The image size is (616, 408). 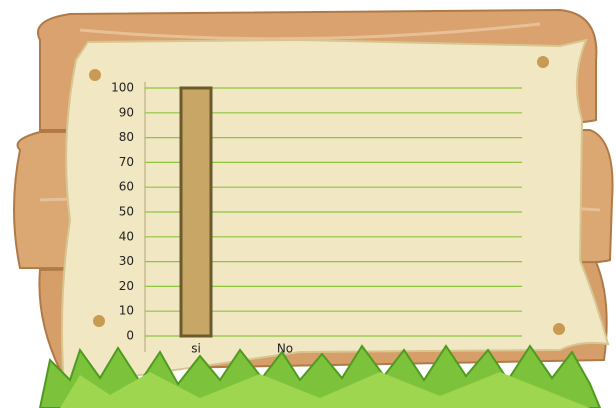 I want to click on y-tick-label: 80, so click(x=126, y=137).